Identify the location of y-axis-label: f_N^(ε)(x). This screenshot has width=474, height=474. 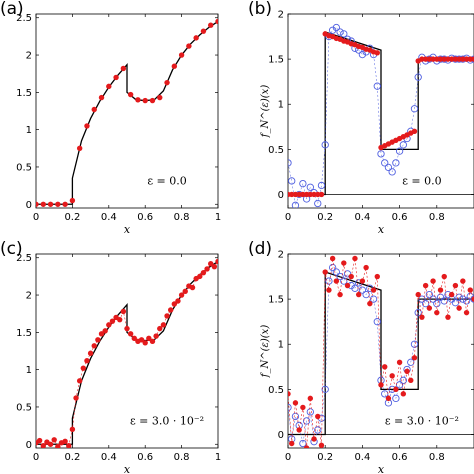
(265, 352).